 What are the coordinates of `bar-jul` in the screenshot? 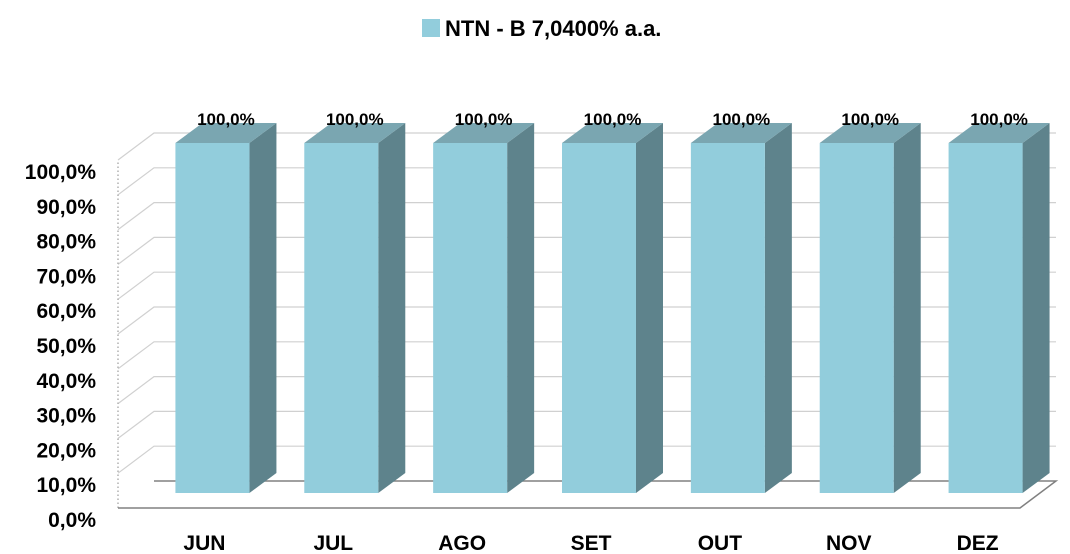 It's located at (355, 308).